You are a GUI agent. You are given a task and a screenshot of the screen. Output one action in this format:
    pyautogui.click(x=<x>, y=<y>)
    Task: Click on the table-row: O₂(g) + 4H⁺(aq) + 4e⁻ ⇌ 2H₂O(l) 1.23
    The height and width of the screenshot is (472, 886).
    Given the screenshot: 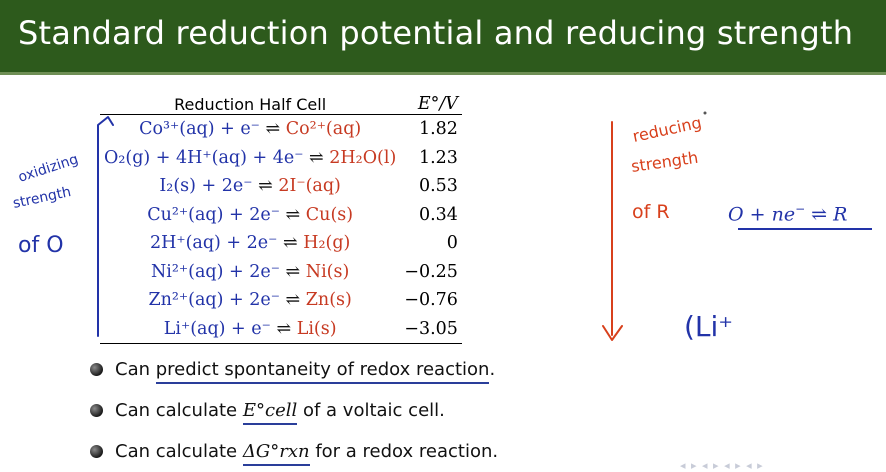 What is the action you would take?
    pyautogui.click(x=281, y=158)
    